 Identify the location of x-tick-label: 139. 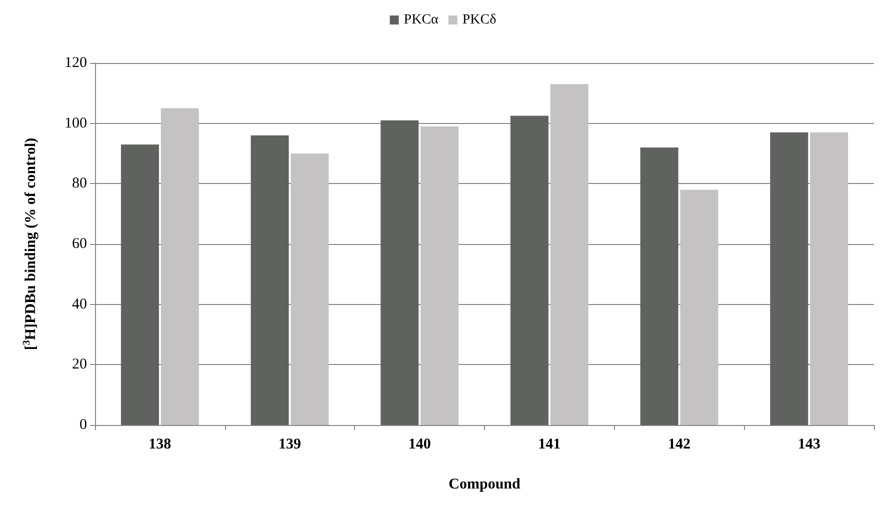
(289, 444).